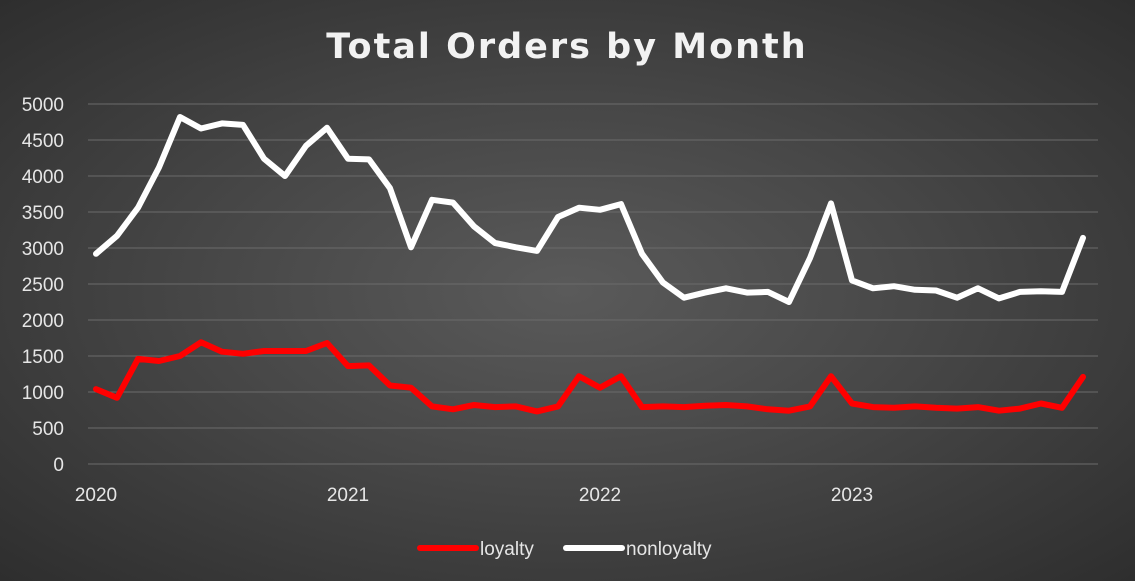 This screenshot has width=1135, height=581. Describe the element at coordinates (43, 213) in the screenshot. I see `y-tick-label: 3500` at that location.